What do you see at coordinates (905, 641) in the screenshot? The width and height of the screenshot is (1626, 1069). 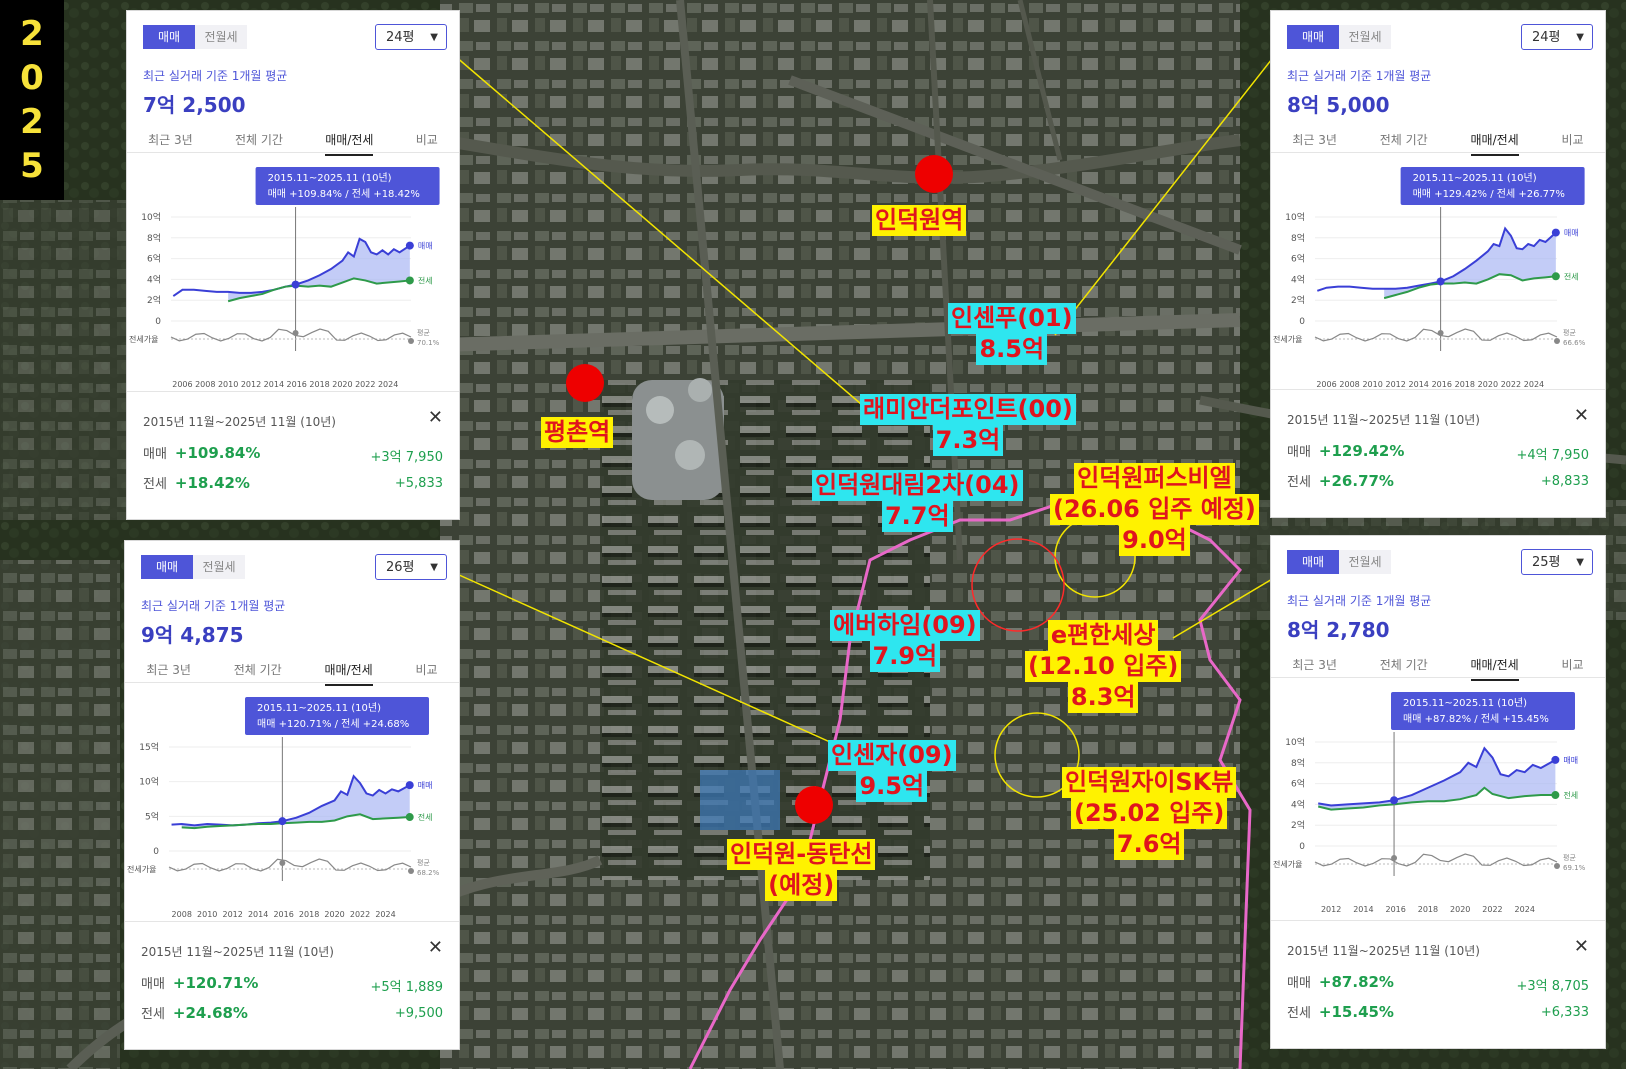 I see `complex-label-everhaim: 에버하임(09) 7.9억` at bounding box center [905, 641].